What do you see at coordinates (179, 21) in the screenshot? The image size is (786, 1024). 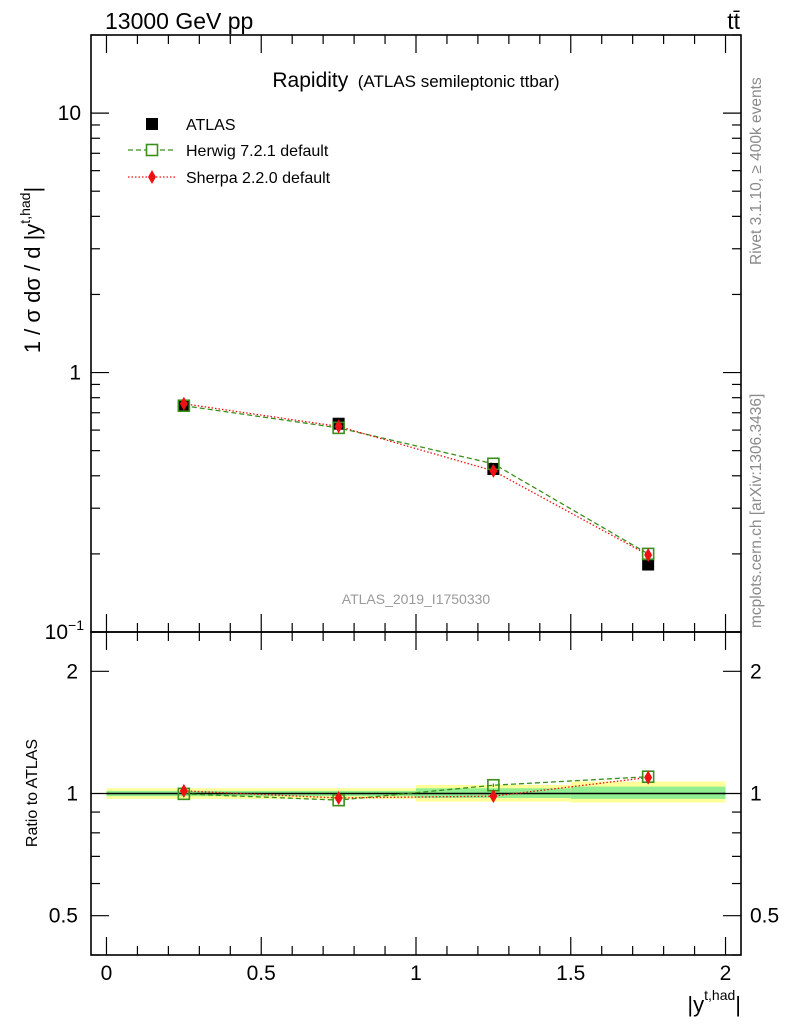 I see `energy-label: 13000 GeV pp` at bounding box center [179, 21].